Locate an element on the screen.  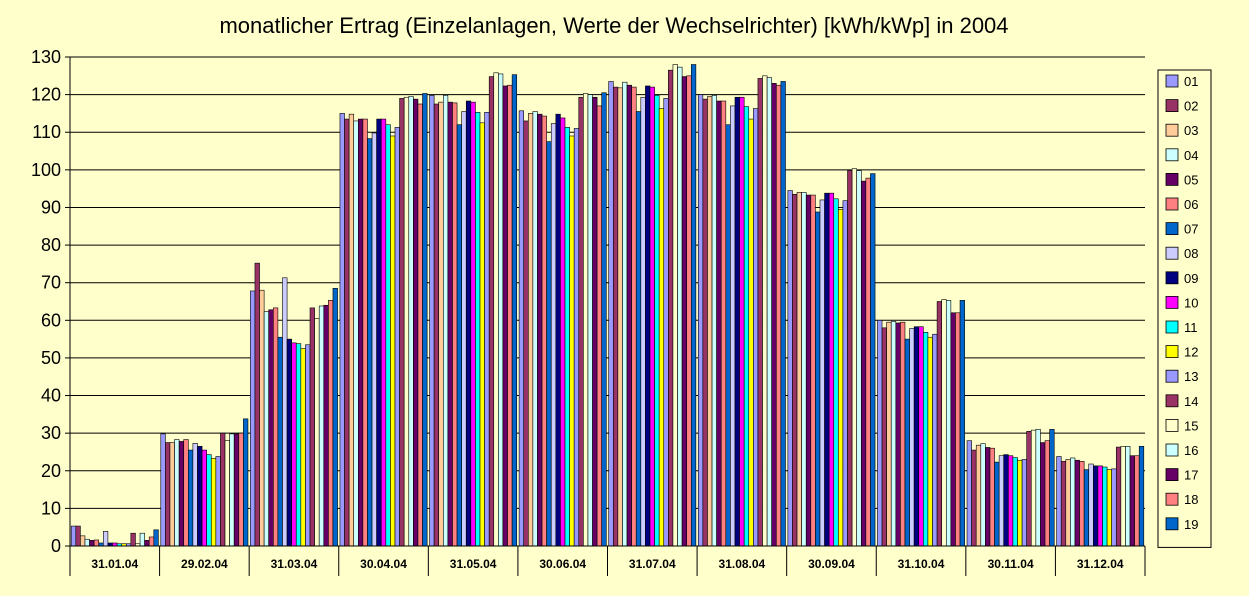
y-tick-label: 40 is located at coordinates (51, 396).